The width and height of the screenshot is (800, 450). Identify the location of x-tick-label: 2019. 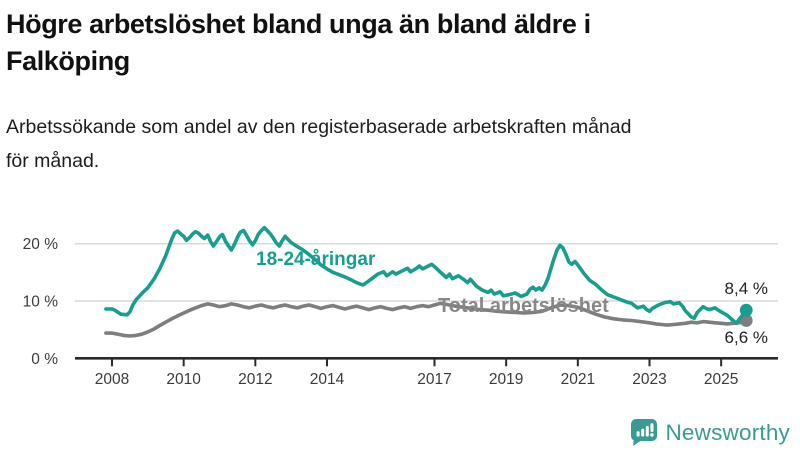
(506, 379).